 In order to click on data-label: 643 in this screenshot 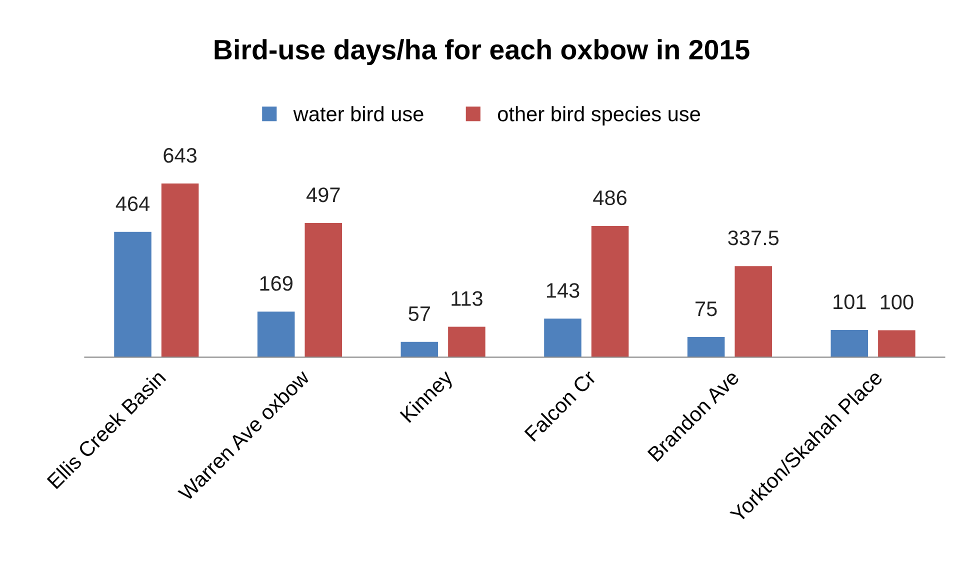, I will do `click(180, 155)`.